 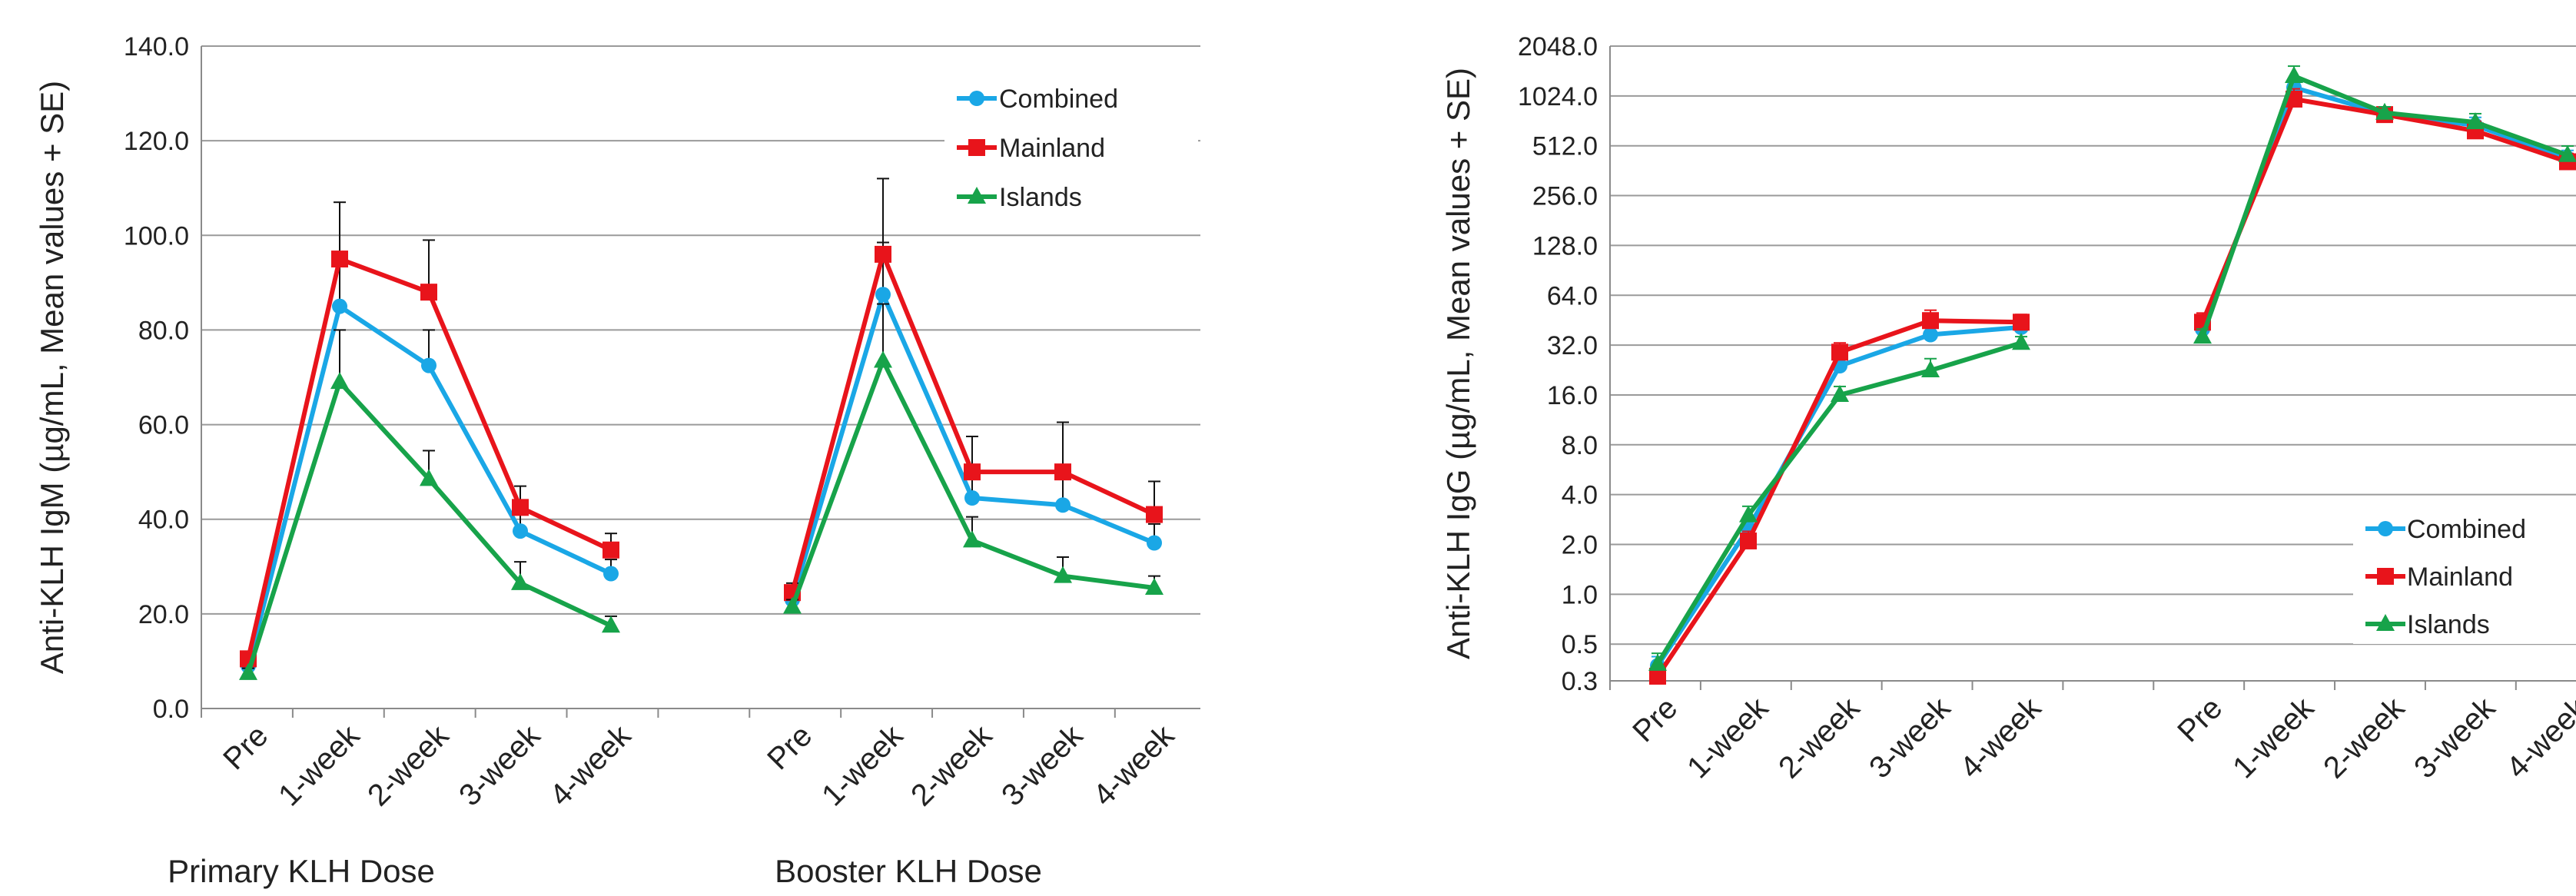 What do you see at coordinates (163, 520) in the screenshot?
I see `y-tick-label: 40.0` at bounding box center [163, 520].